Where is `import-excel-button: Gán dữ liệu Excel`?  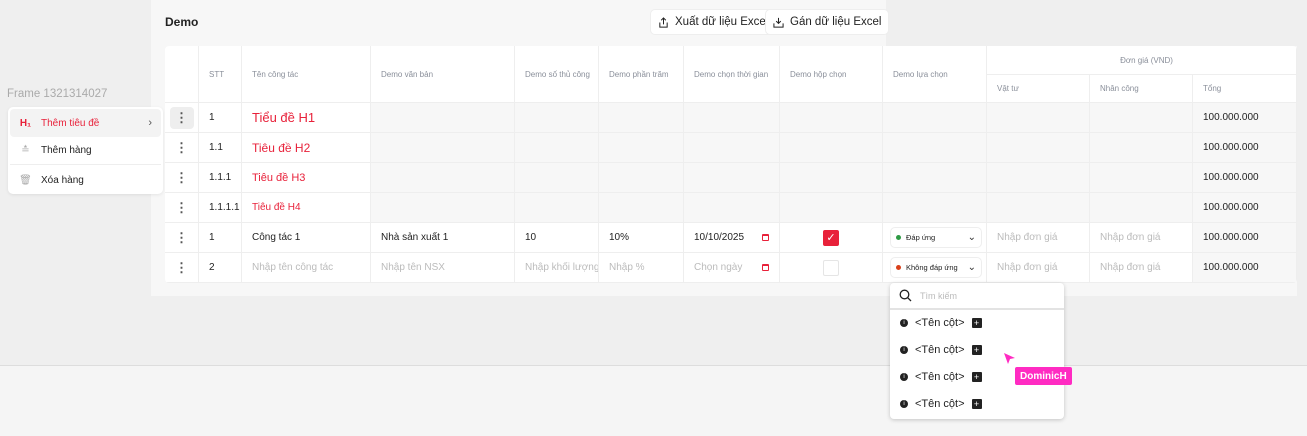
import-excel-button: Gán dữ liệu Excel is located at coordinates (827, 22).